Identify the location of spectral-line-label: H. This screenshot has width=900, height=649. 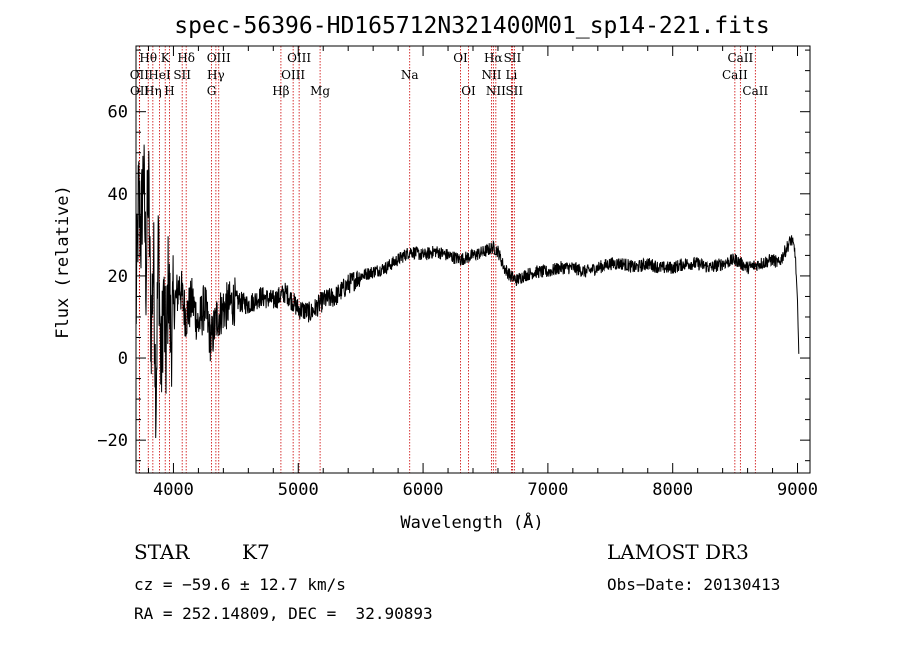
(169, 91).